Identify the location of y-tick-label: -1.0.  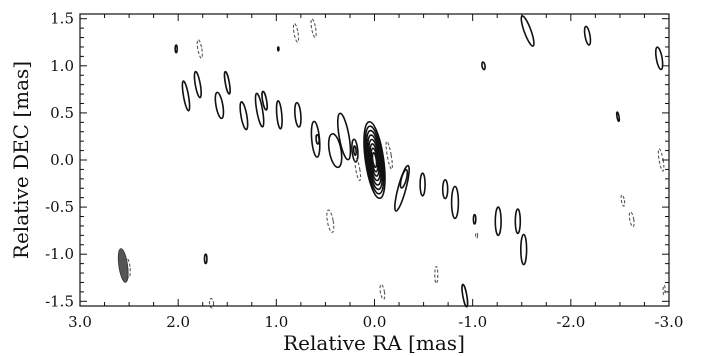
(59, 254).